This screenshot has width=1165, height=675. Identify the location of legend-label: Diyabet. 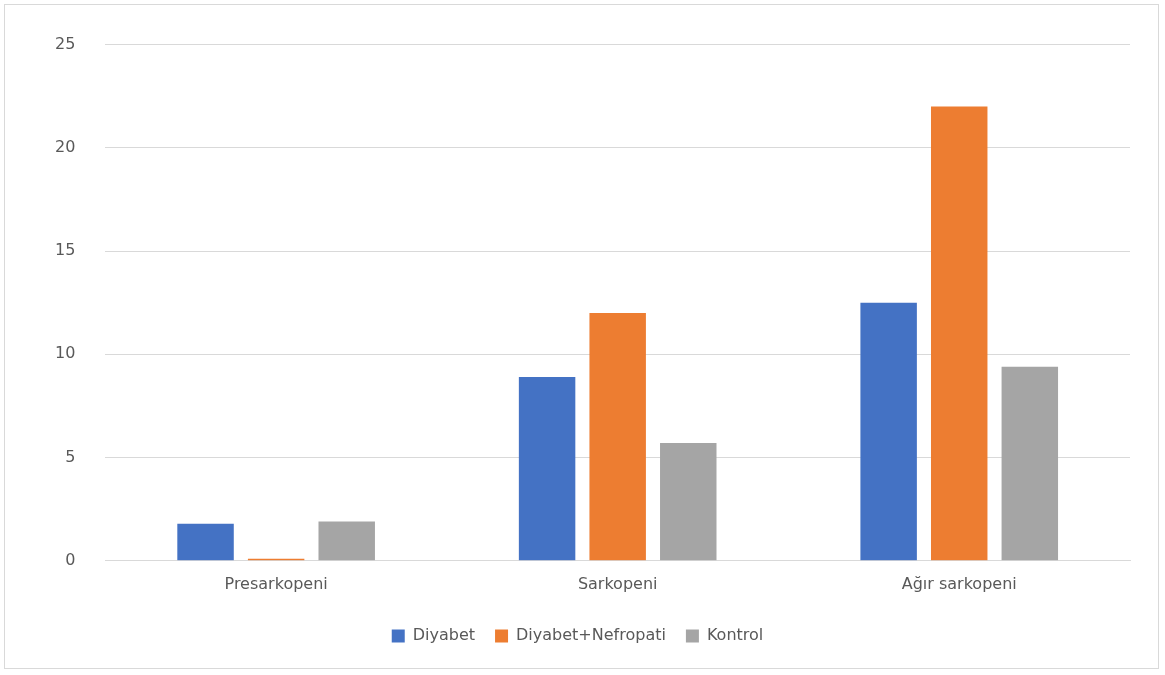
(444, 635).